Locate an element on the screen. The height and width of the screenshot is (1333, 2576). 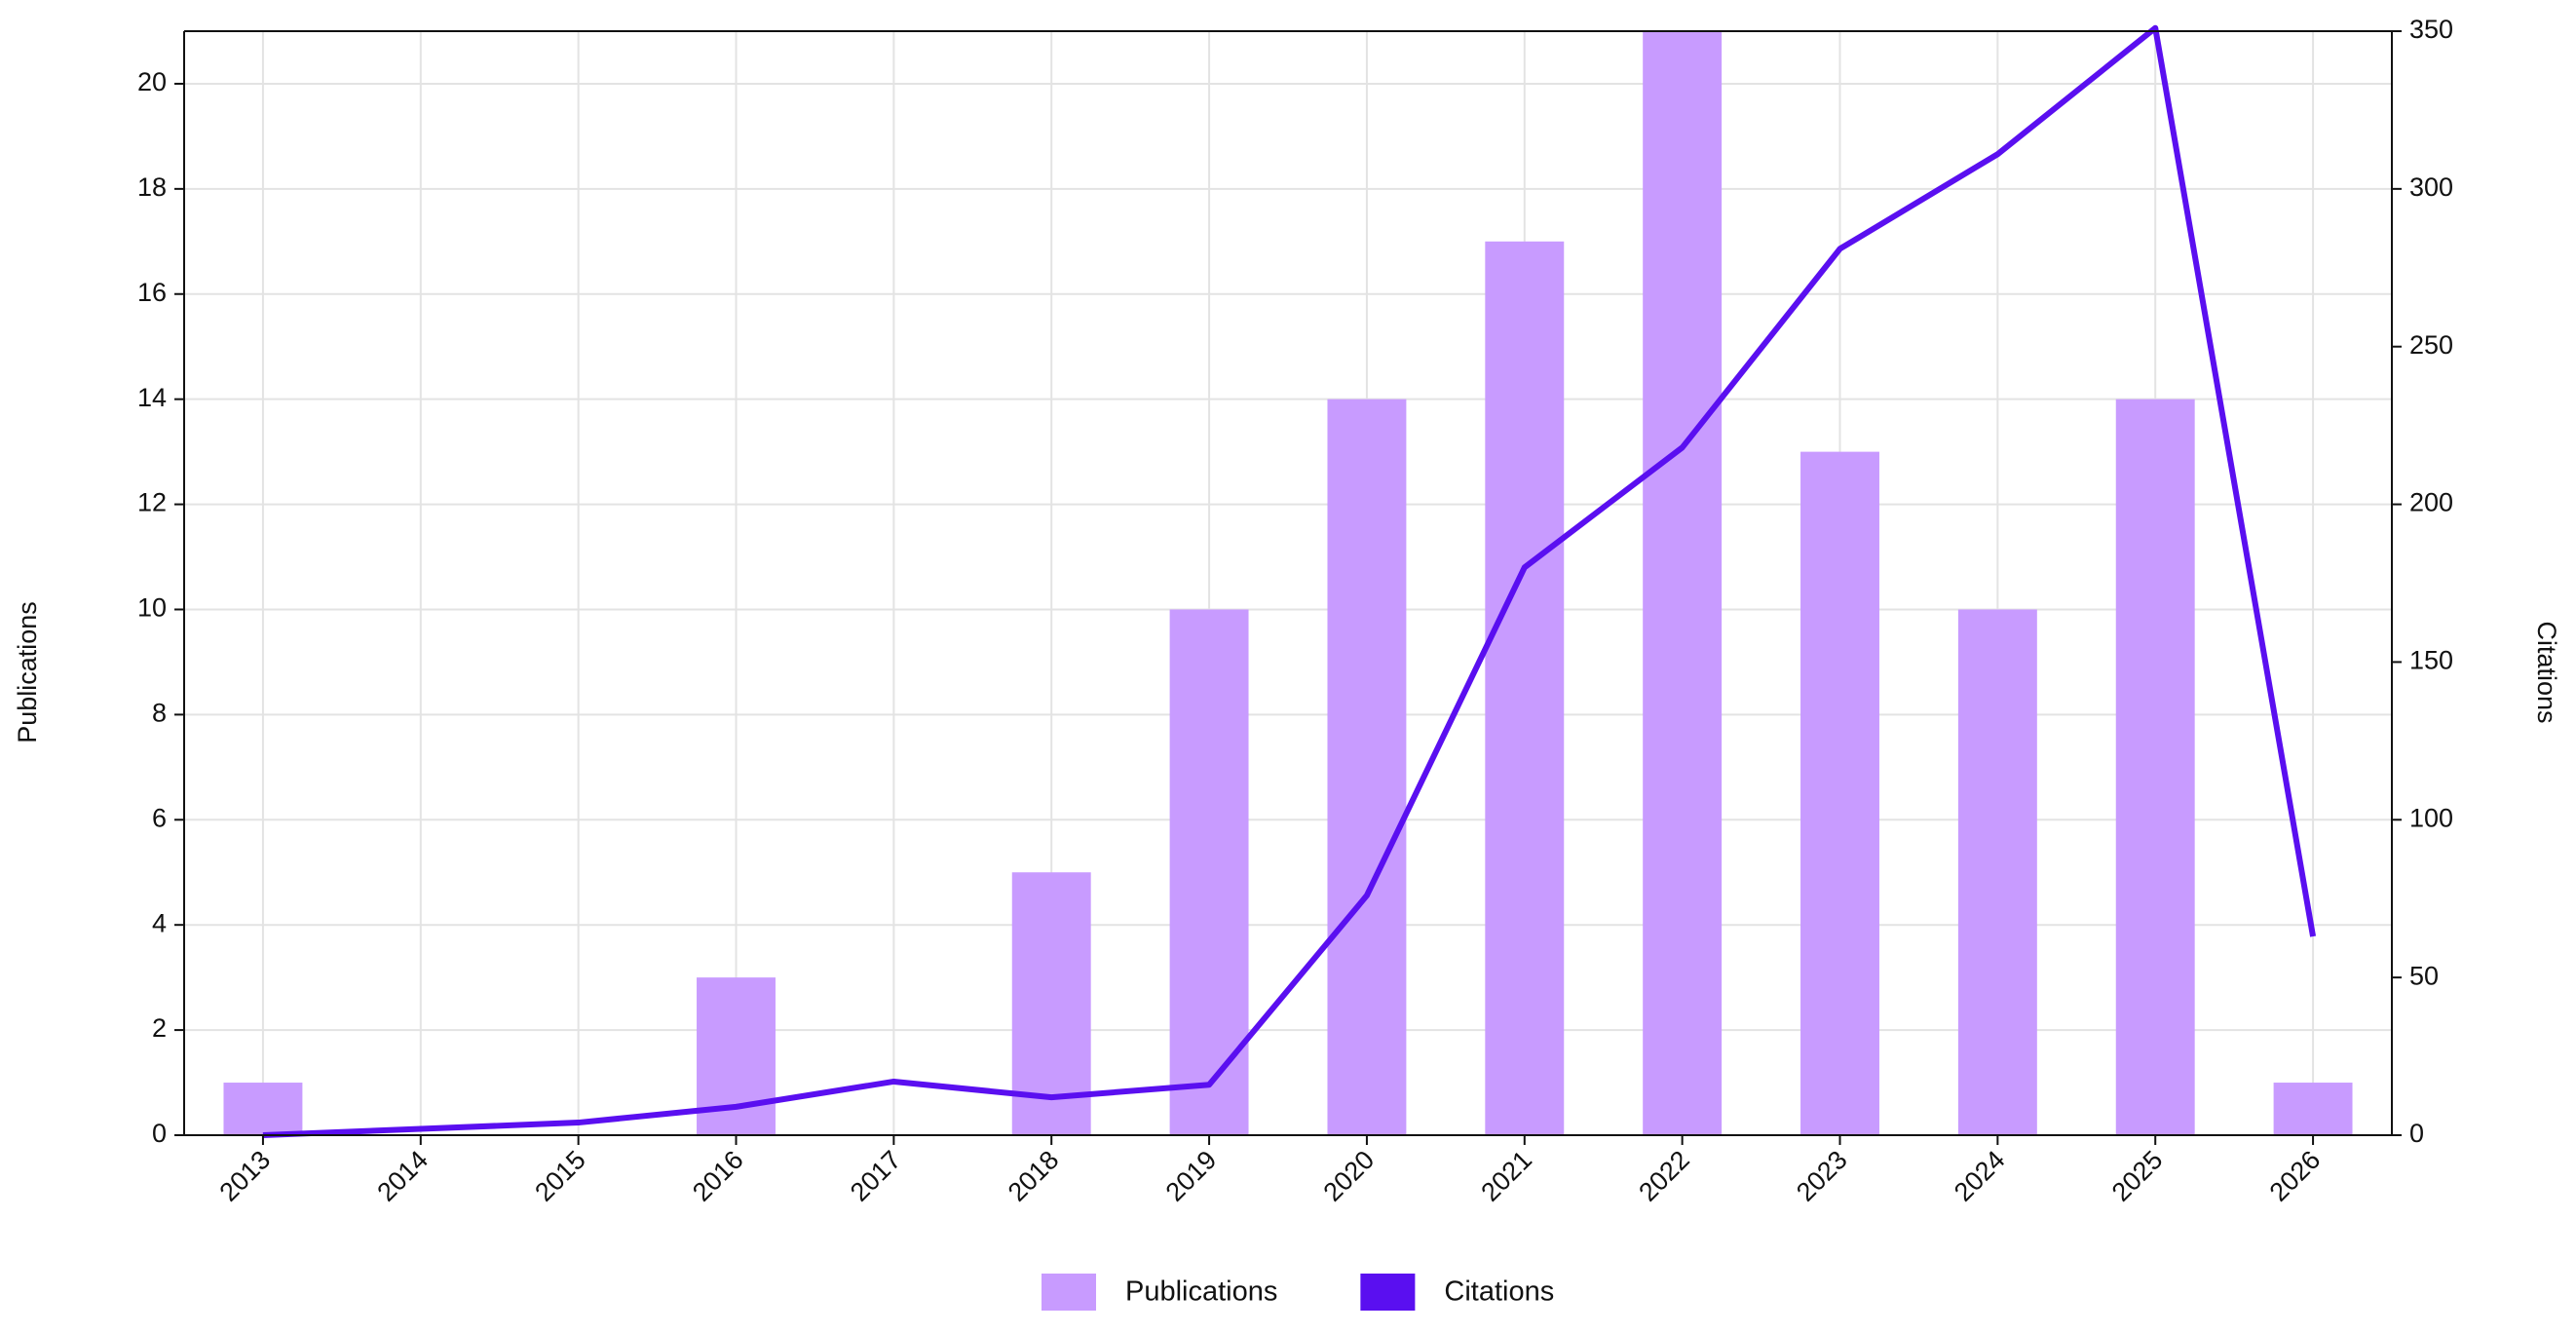
y2-tick-label: 150 is located at coordinates (2431, 660).